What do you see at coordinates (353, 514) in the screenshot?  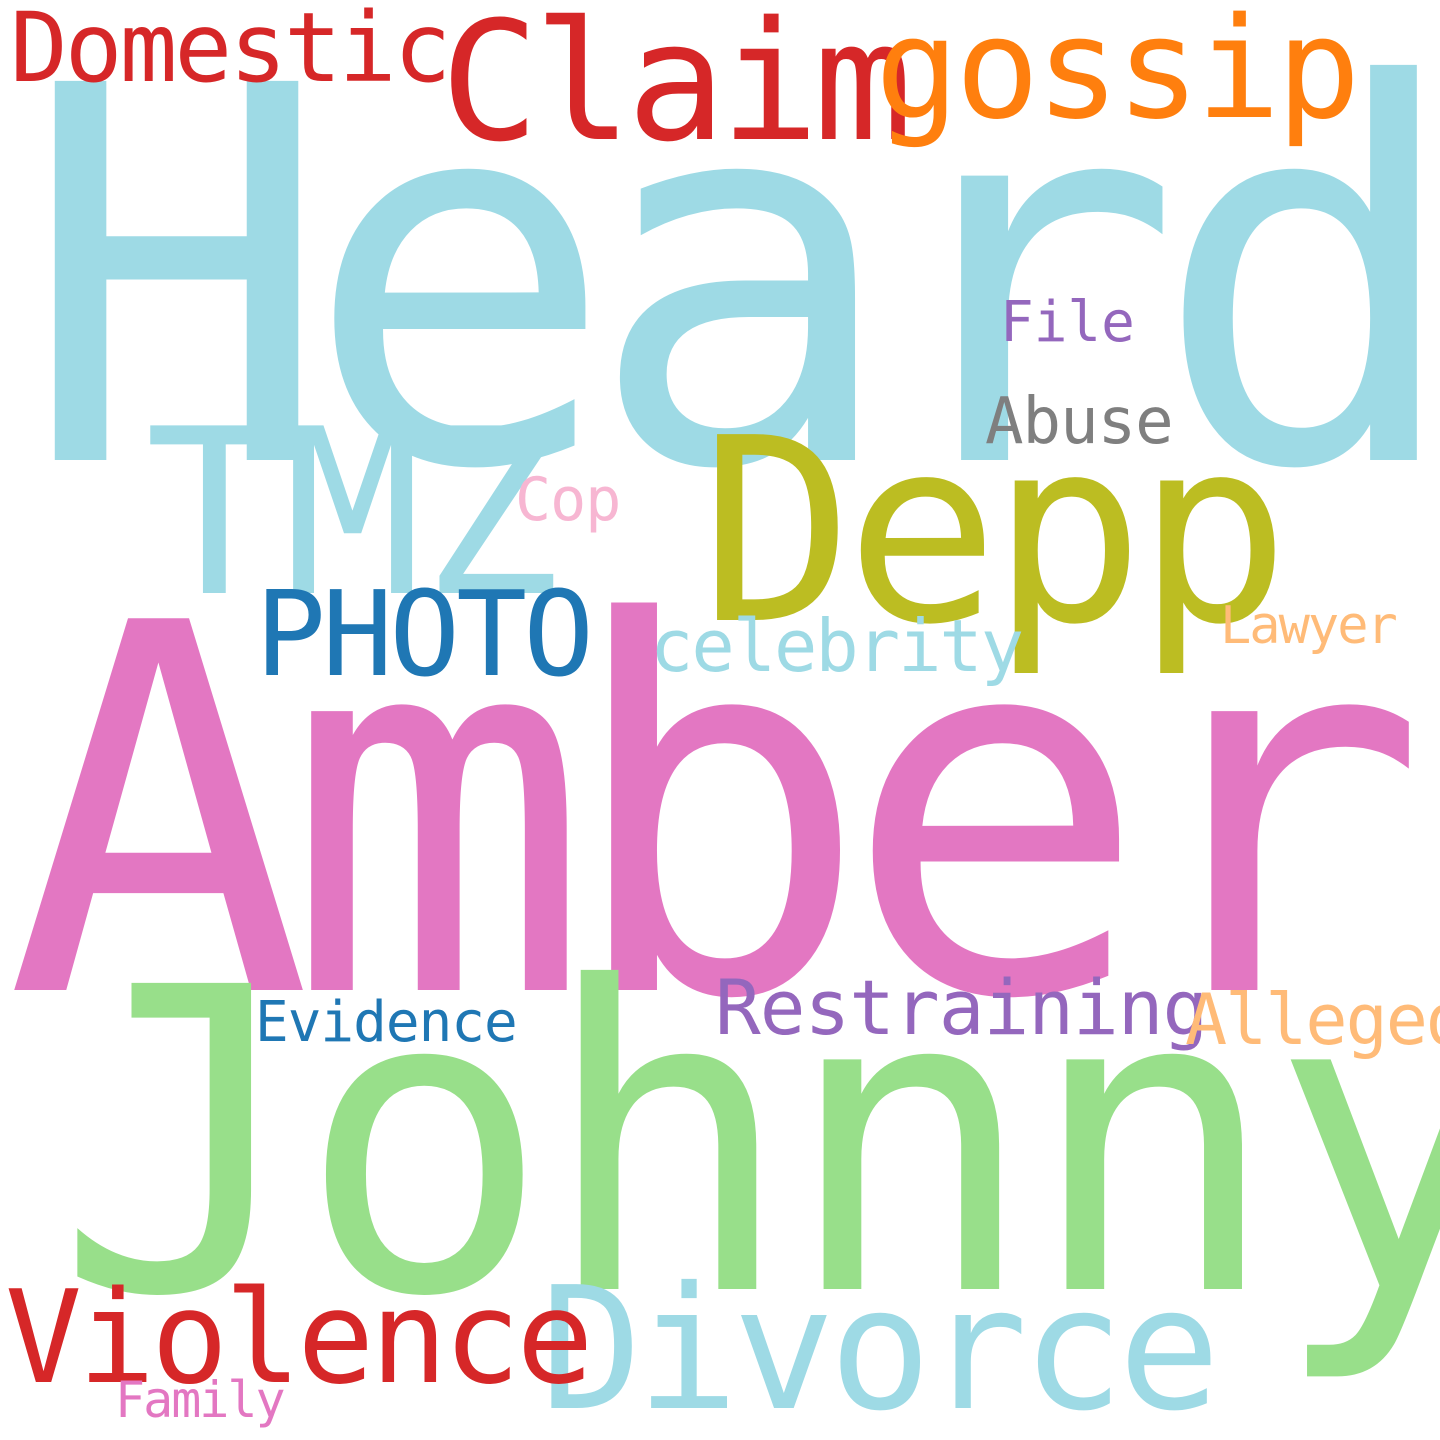 I see `word-tmz: TMZ` at bounding box center [353, 514].